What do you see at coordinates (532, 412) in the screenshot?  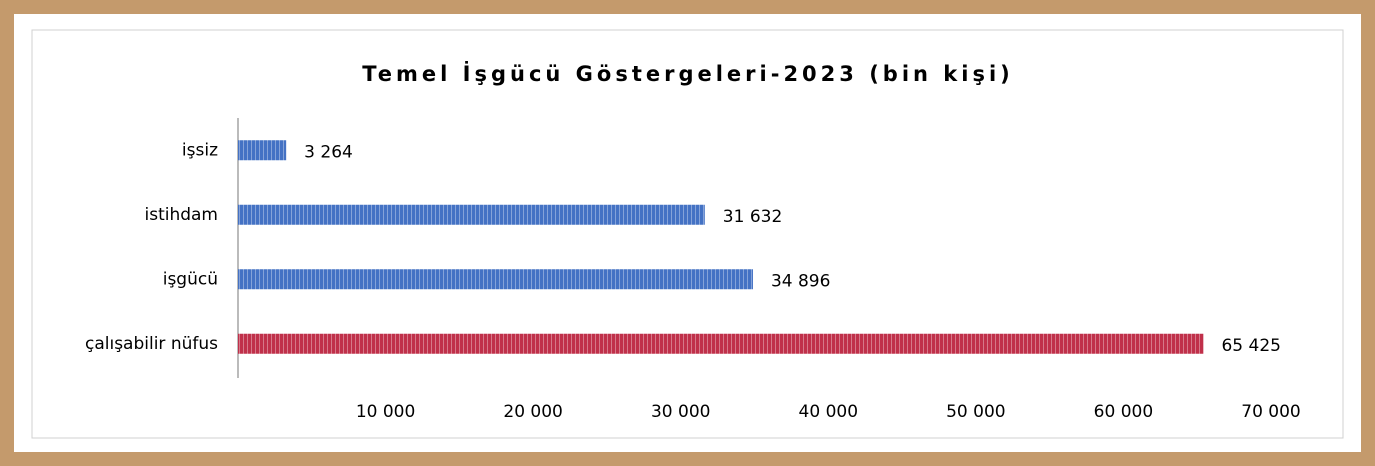 I see `x-tick-label: 20 000` at bounding box center [532, 412].